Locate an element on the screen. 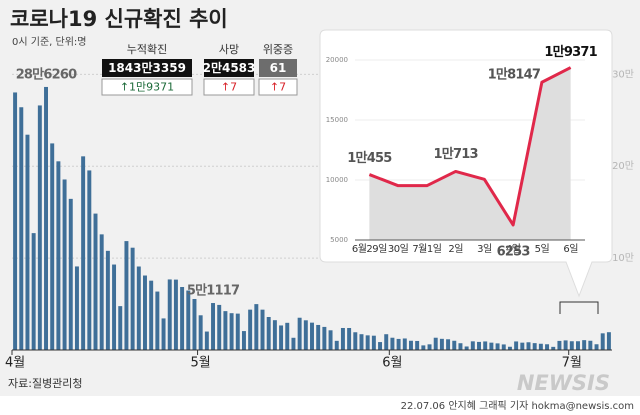 The image size is (640, 415). x-tick-label: 30일 is located at coordinates (398, 249).